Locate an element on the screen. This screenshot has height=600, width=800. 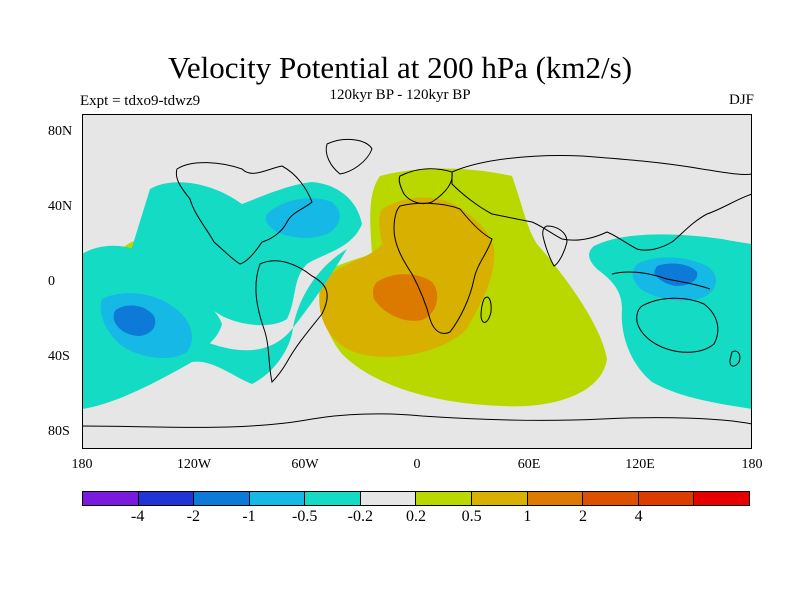
coast-indonesia is located at coordinates (661, 280).